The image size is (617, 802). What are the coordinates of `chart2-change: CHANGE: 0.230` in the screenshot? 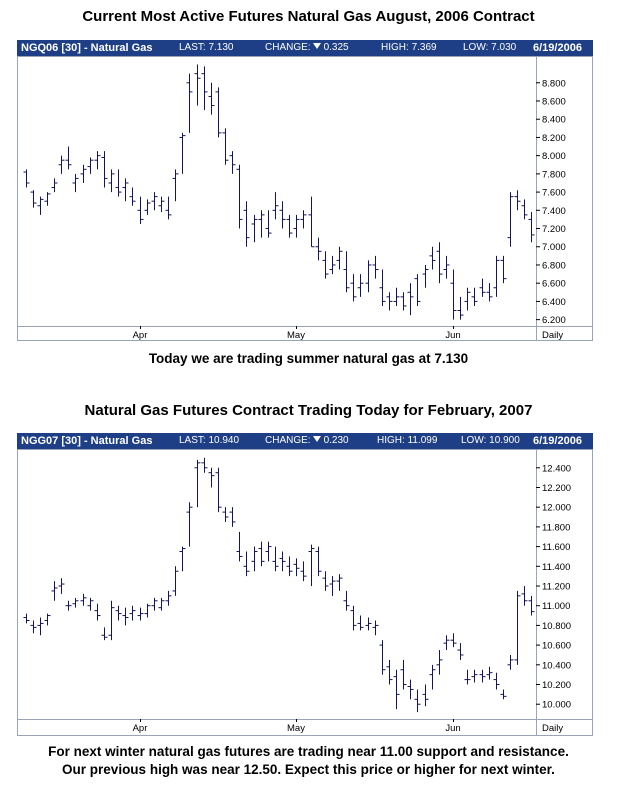 It's located at (307, 440).